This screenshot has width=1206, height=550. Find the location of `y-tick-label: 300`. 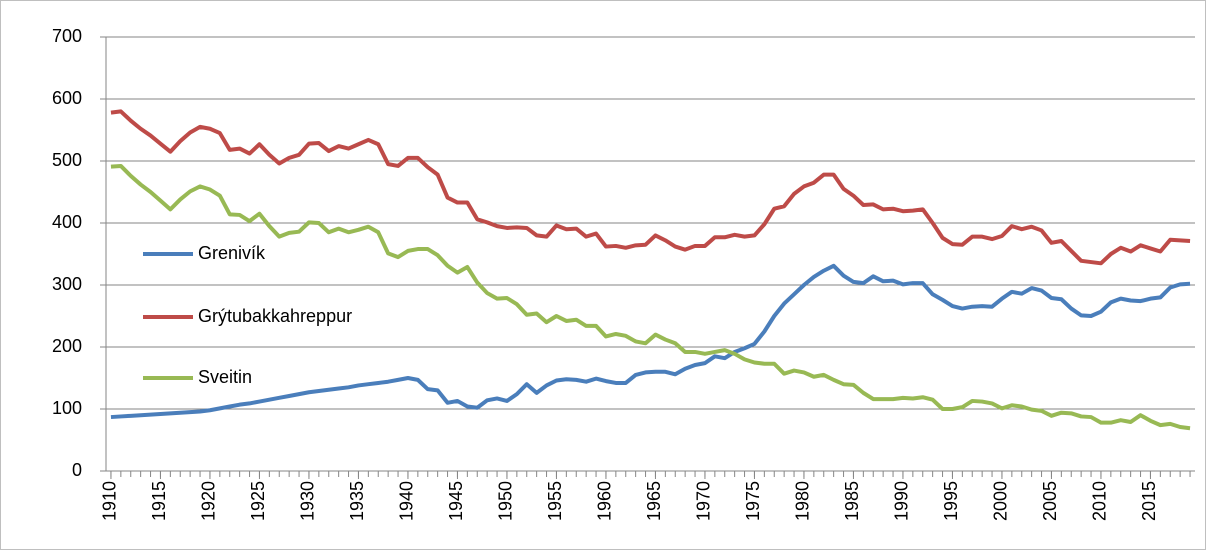

y-tick-label: 300 is located at coordinates (67, 284).